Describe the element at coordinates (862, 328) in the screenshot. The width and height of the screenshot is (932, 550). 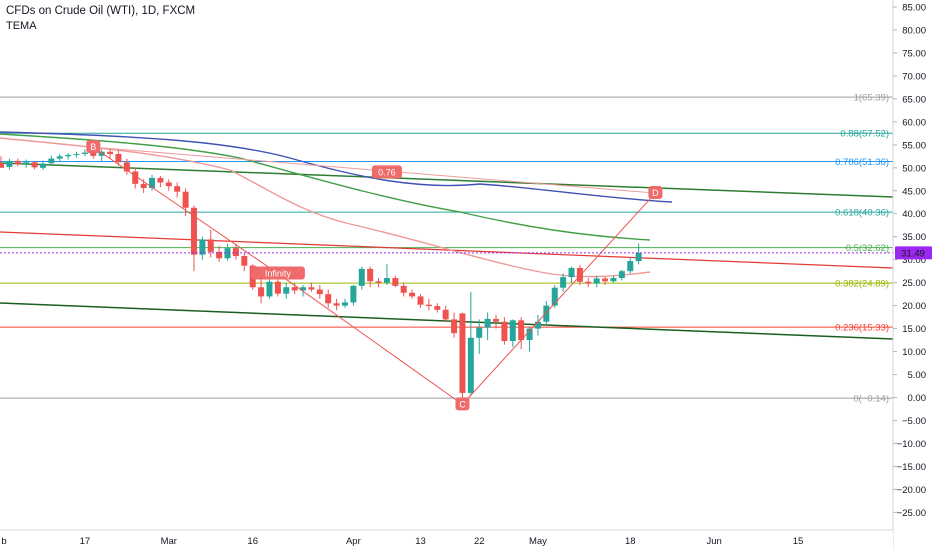
I see `fib-label-6: 0.236(15.33)` at that location.